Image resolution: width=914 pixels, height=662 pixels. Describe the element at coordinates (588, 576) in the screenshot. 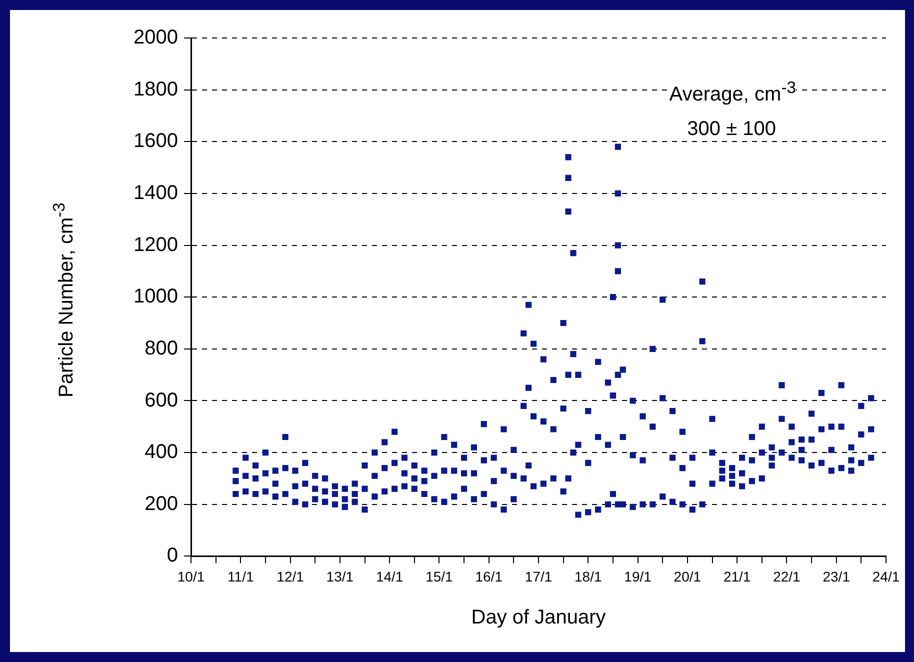

I see `x-tick-label: 18/1` at that location.